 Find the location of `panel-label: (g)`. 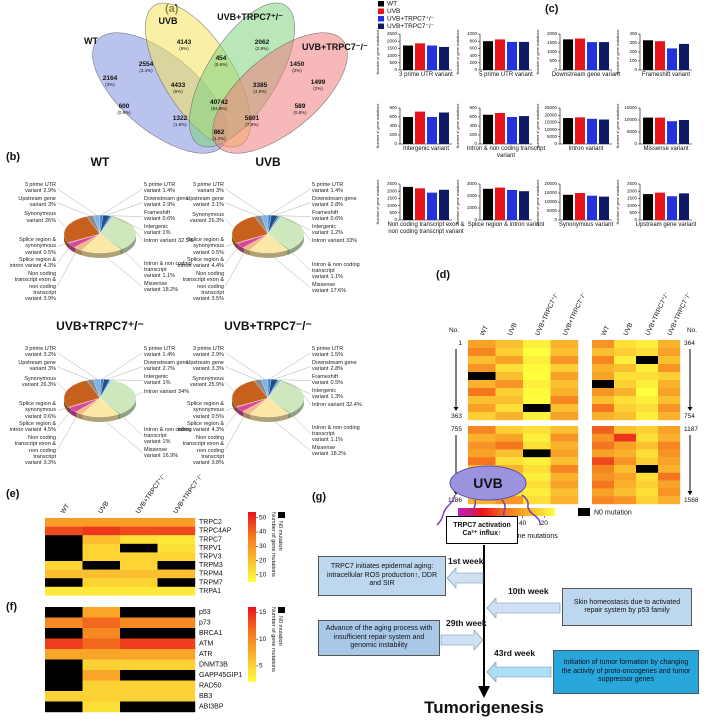

panel-label: (g) is located at coordinates (319, 497).